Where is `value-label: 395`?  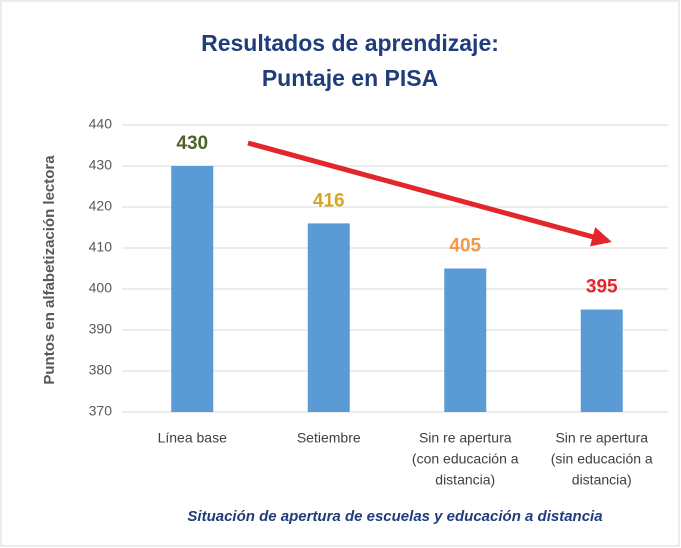 value-label: 395 is located at coordinates (602, 287).